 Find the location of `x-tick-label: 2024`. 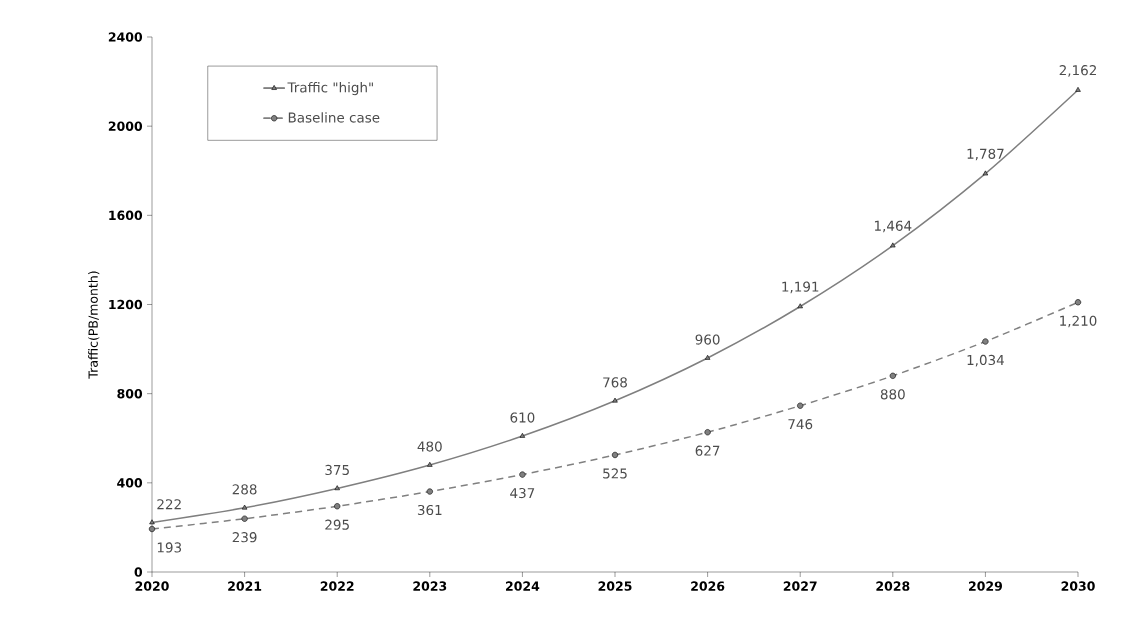

x-tick-label: 2024 is located at coordinates (522, 586).